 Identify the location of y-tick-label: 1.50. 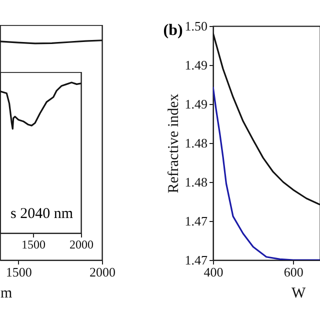
(196, 26).